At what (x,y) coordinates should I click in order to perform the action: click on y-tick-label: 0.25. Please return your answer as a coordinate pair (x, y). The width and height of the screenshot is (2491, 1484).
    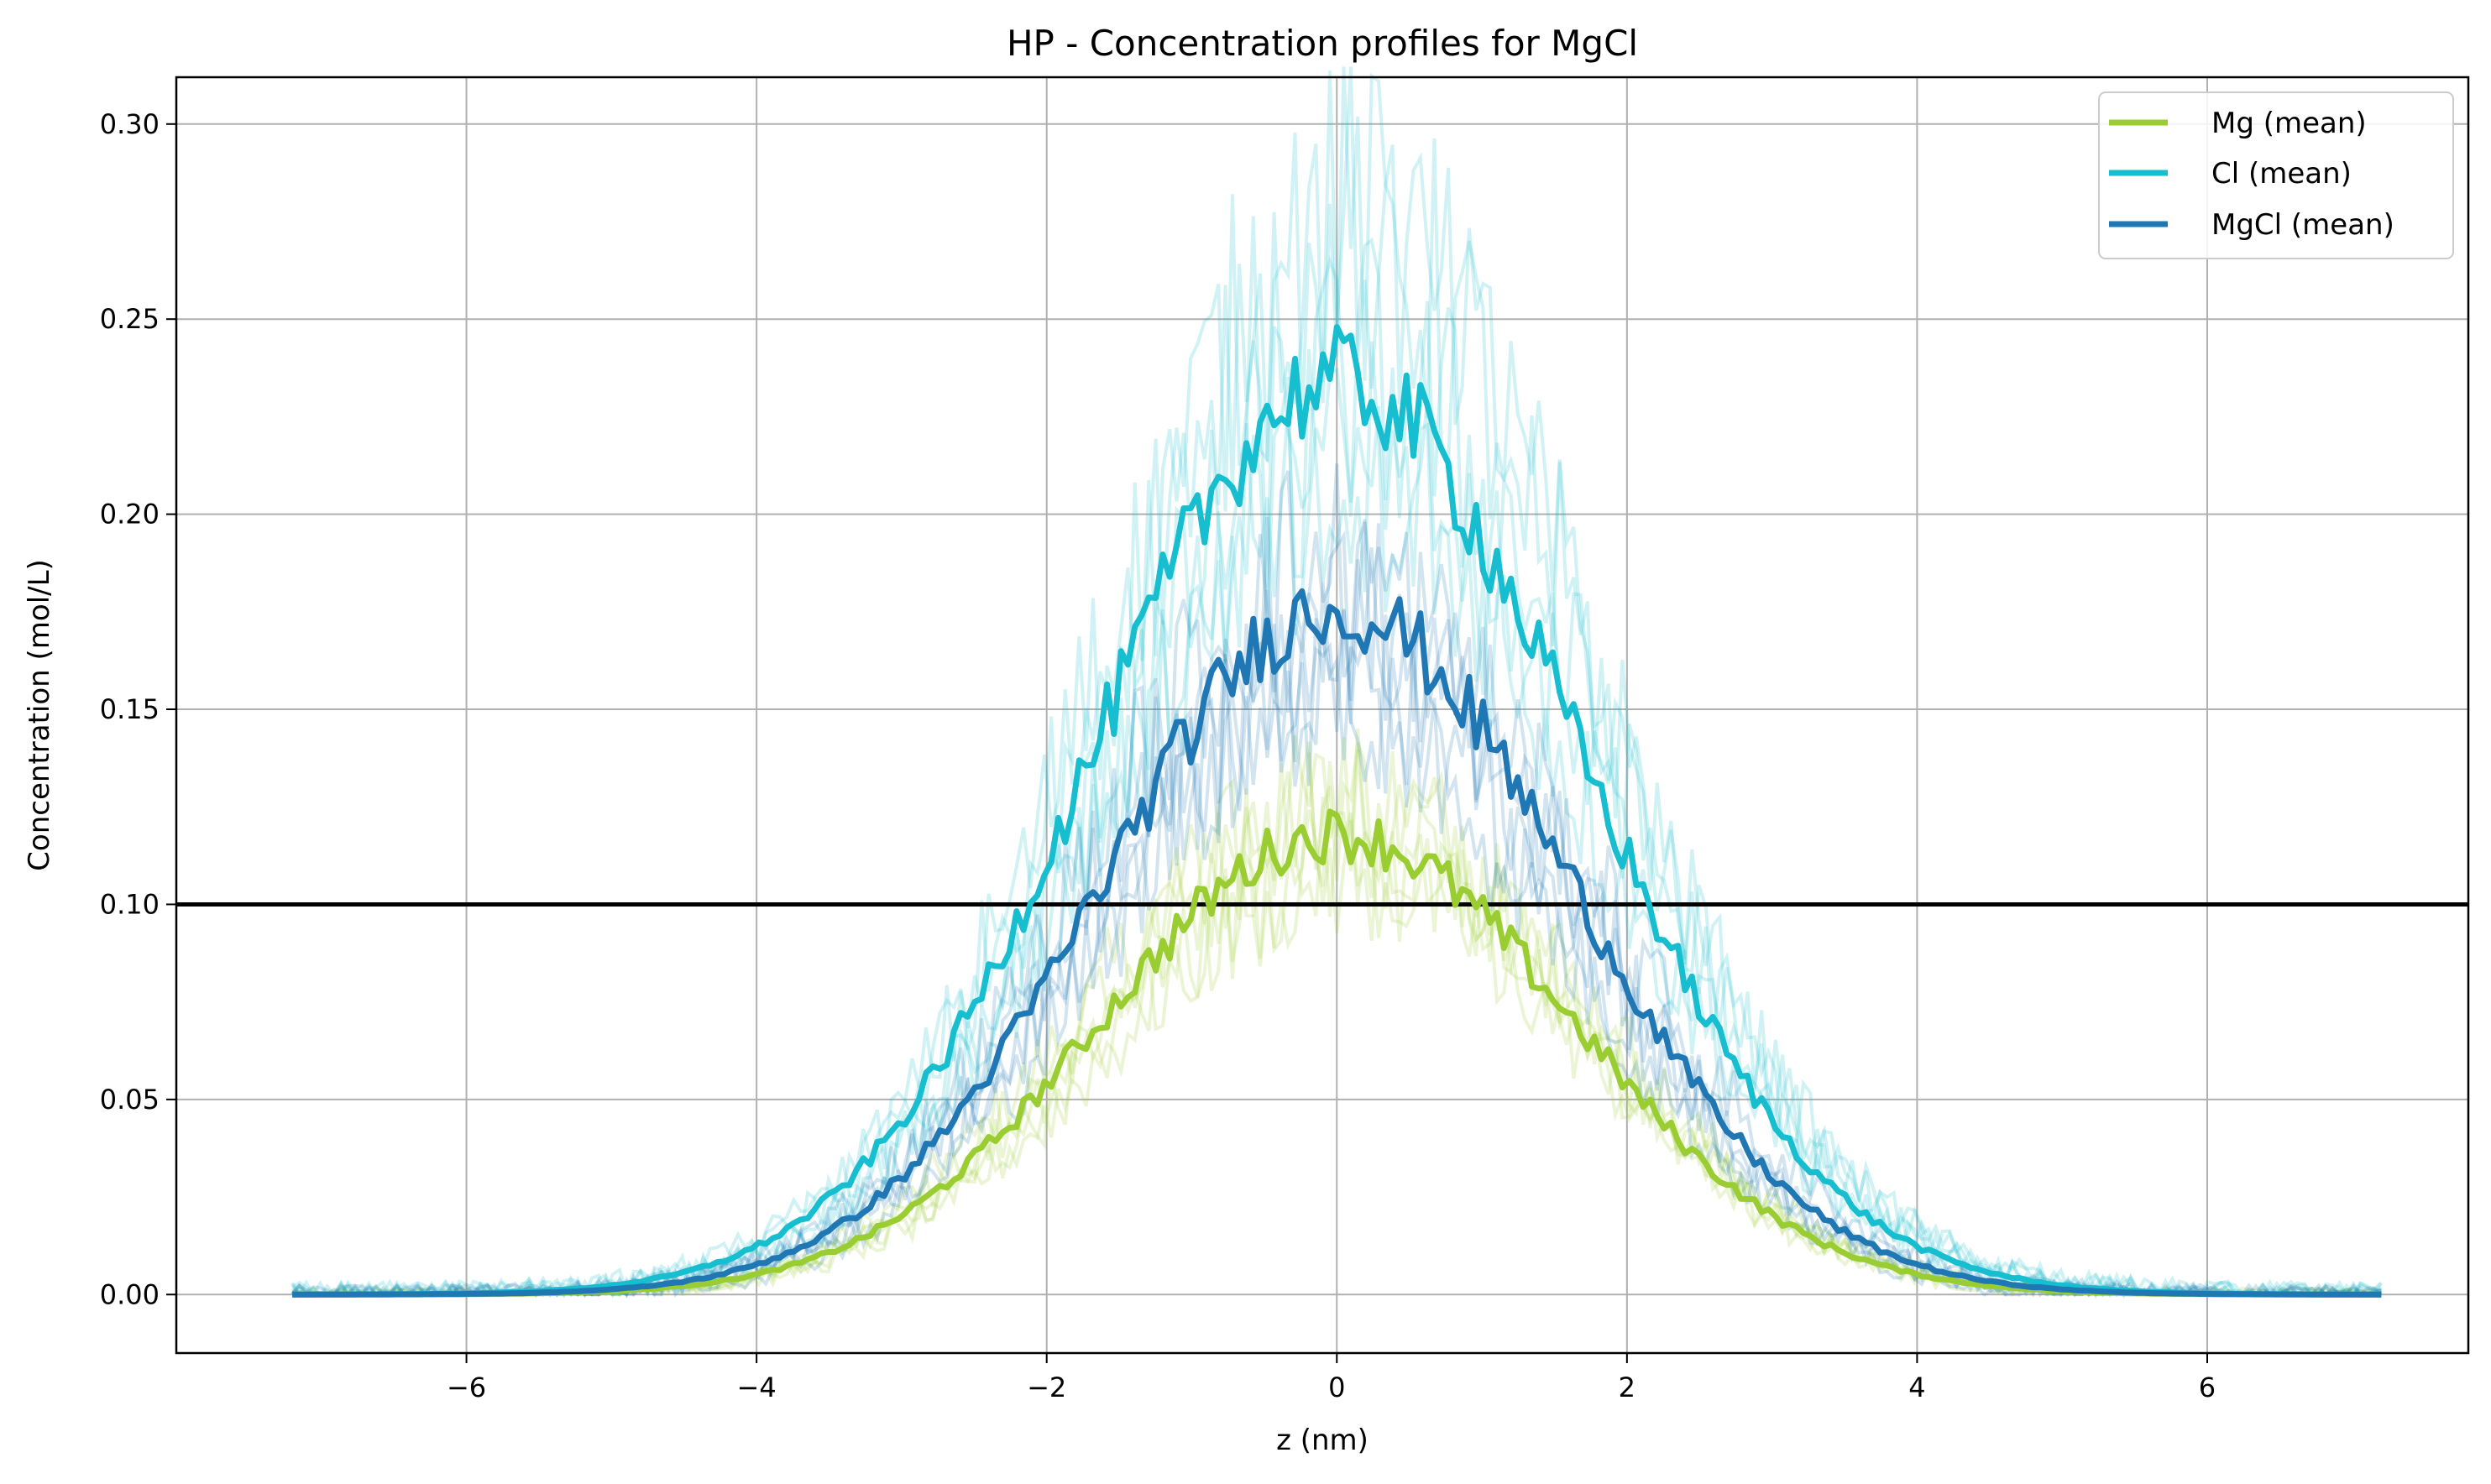
    Looking at the image, I should click on (130, 319).